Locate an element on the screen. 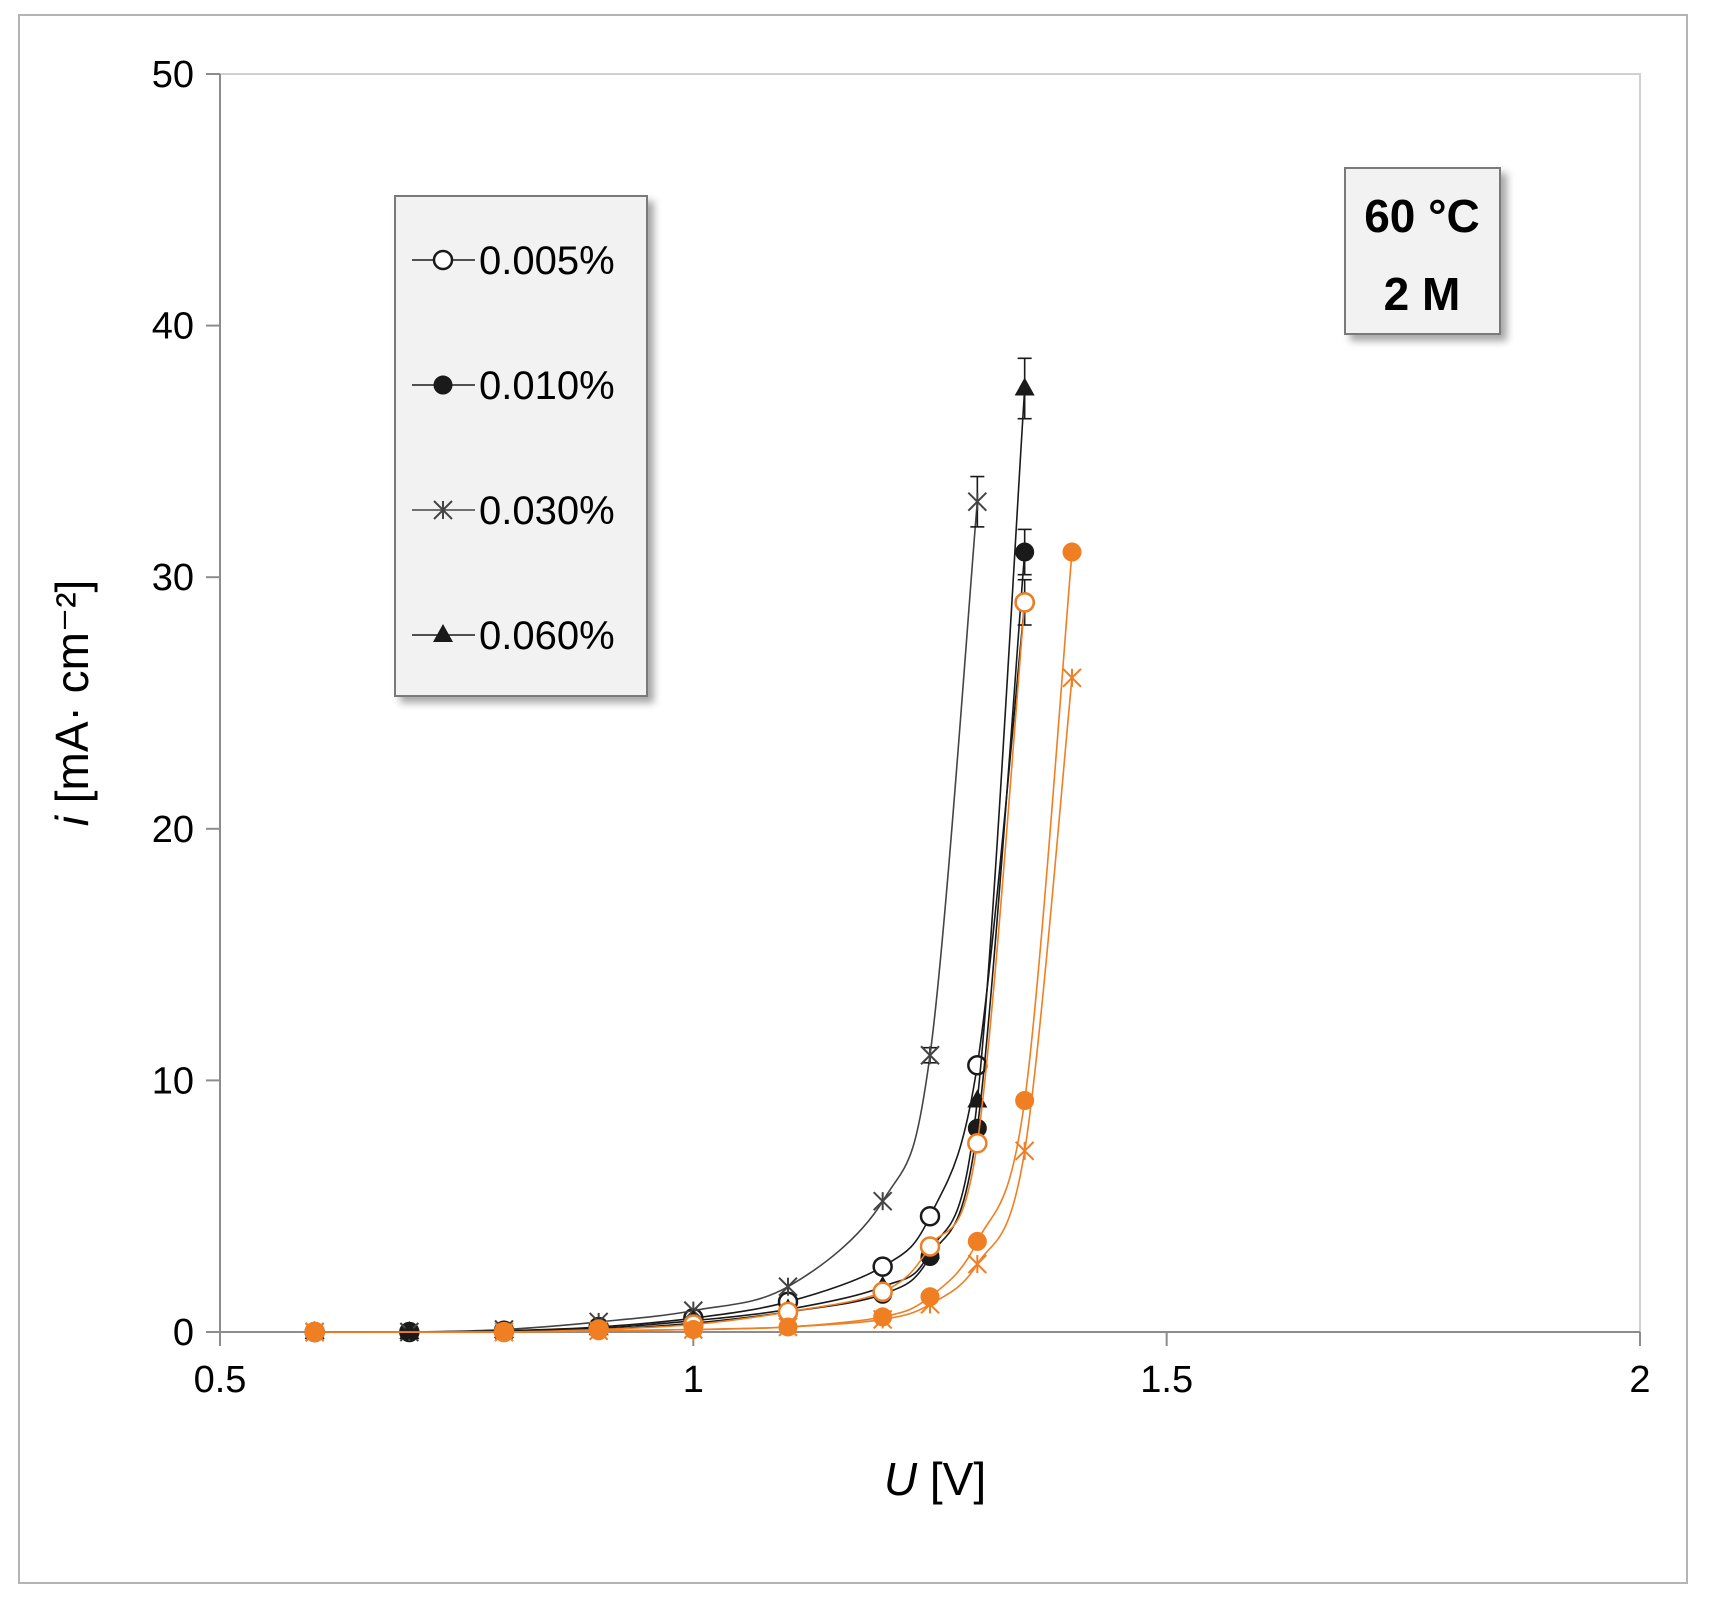 Image resolution: width=1709 pixels, height=1598 pixels. y-tick-label: 50 is located at coordinates (173, 75).